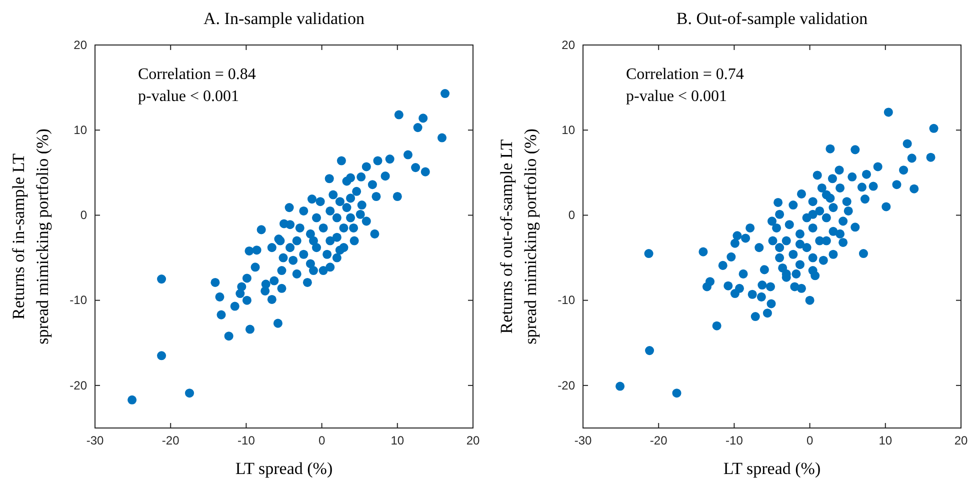 This screenshot has height=482, width=972. Describe the element at coordinates (518, 236) in the screenshot. I see `y-axis-title: Returns of out-of-sample LT spread mimicking portfolio (%)` at that location.